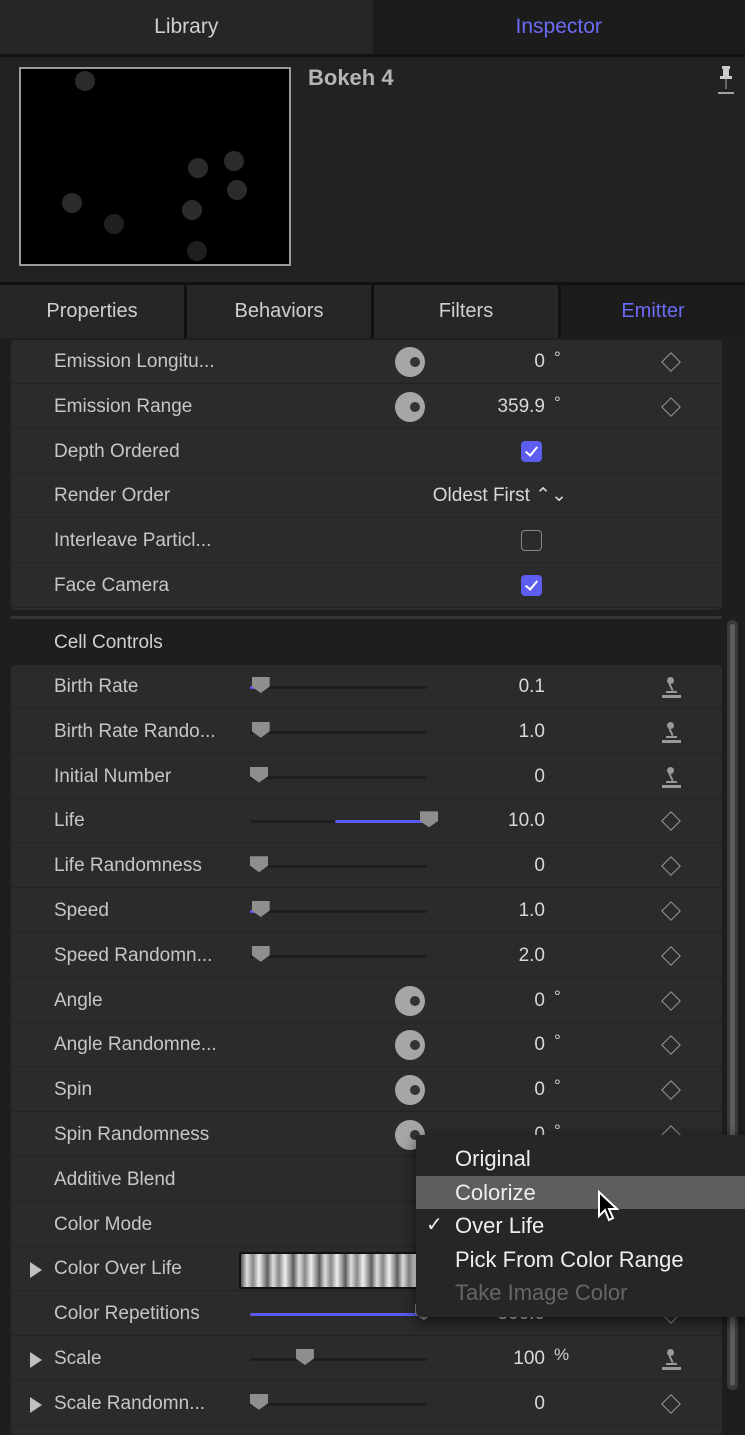  I want to click on menu-item-original: Original, so click(580, 1159).